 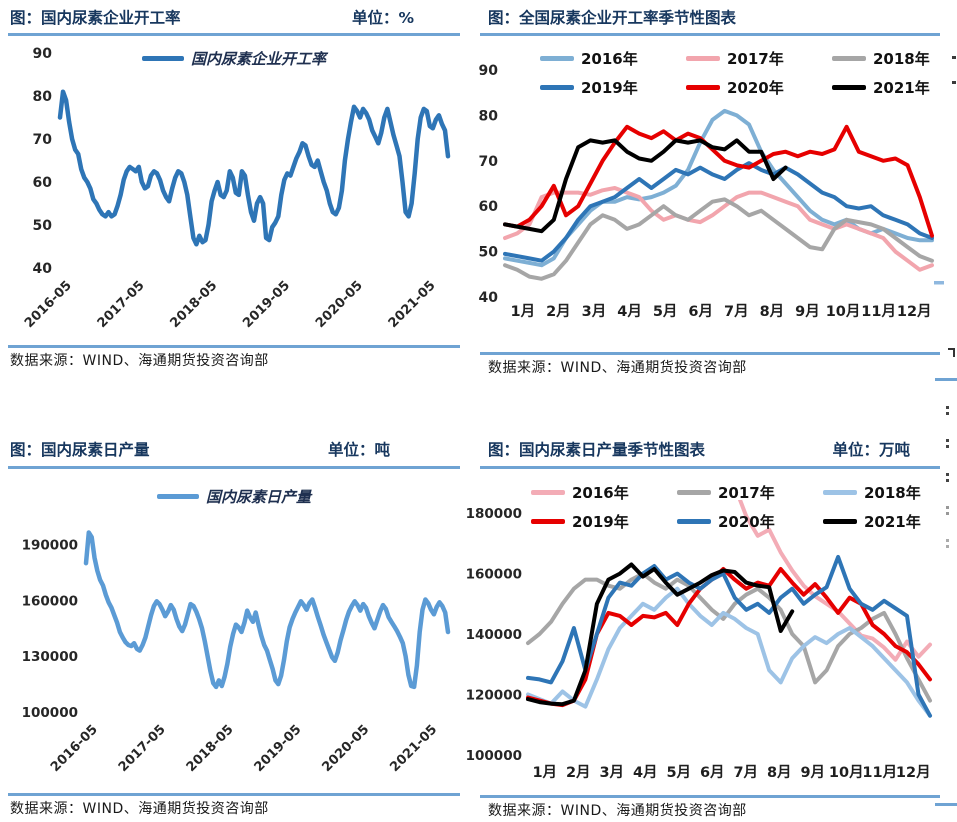 I want to click on series-line-2018年, so click(x=718, y=239).